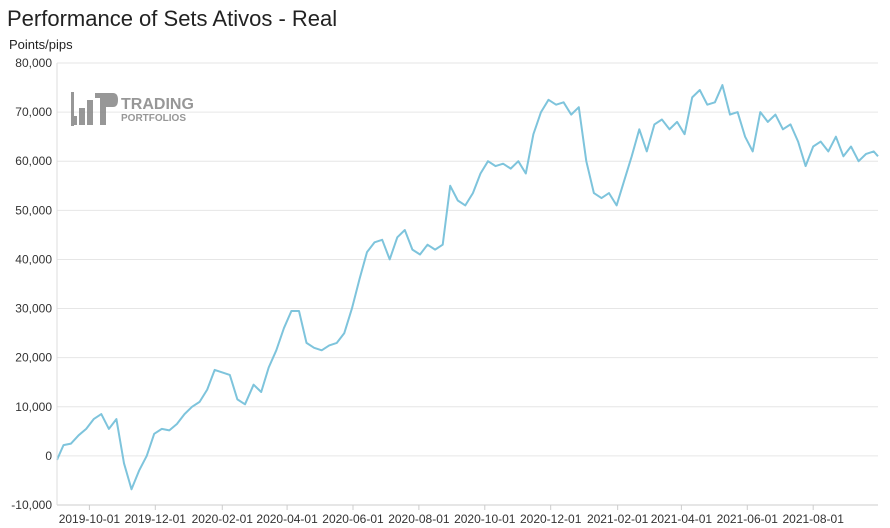 This screenshot has width=890, height=528. I want to click on x-tick-label: 2019-10-01, so click(90, 519).